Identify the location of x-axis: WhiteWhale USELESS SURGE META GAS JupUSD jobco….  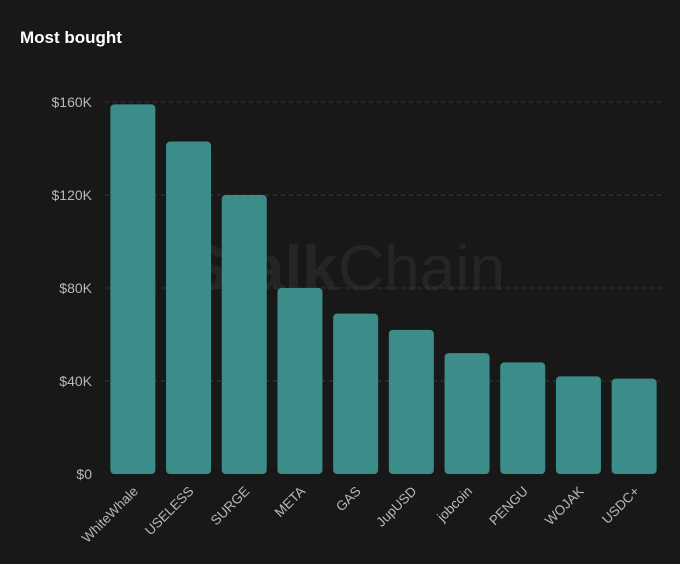
(360, 514).